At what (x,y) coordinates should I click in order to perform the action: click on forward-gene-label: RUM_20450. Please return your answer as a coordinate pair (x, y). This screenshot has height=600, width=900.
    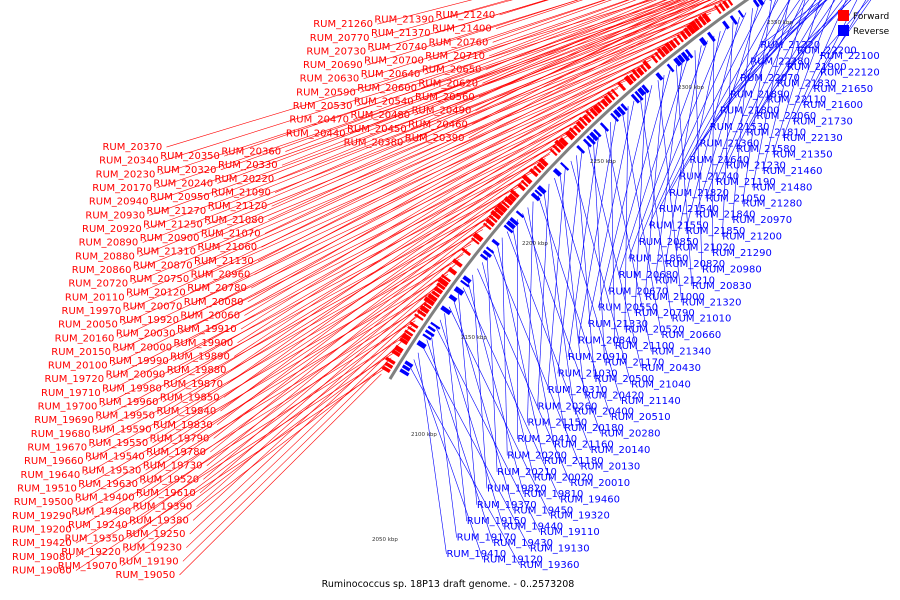
    Looking at the image, I should click on (377, 129).